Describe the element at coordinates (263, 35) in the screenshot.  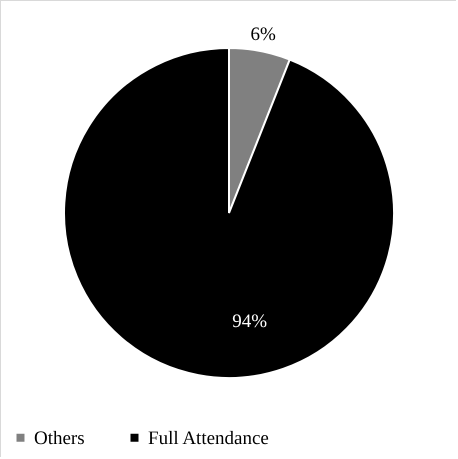
I see `data-label: 6%` at that location.